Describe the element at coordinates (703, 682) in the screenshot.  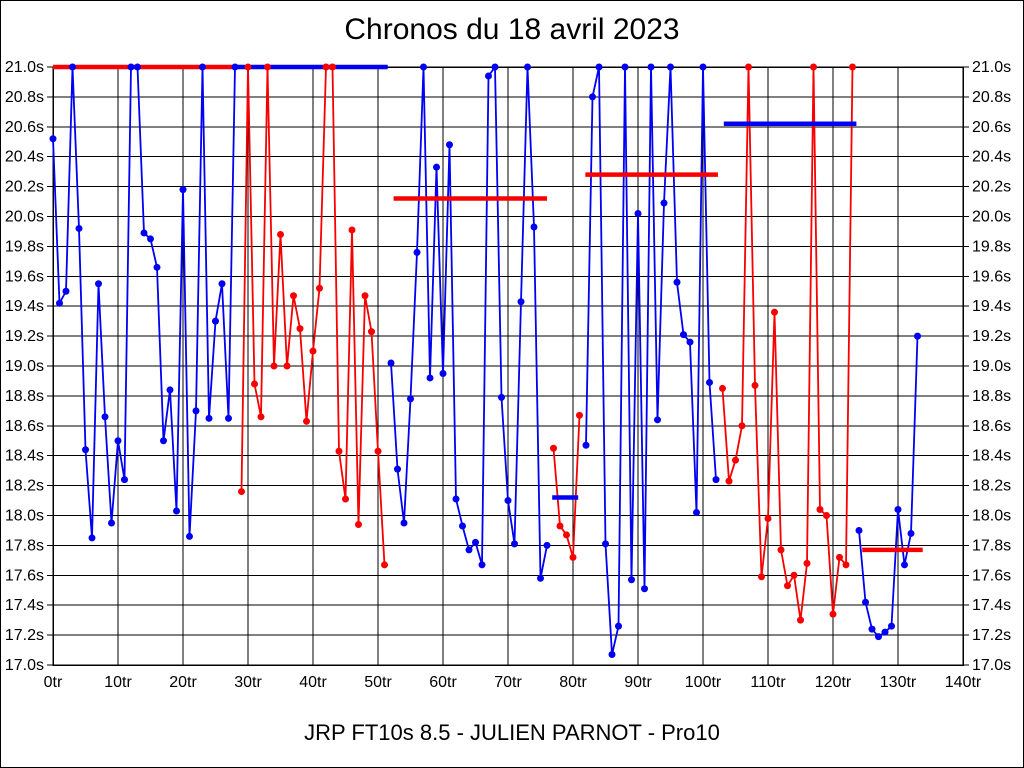
I see `x-tick-label: 100tr` at that location.